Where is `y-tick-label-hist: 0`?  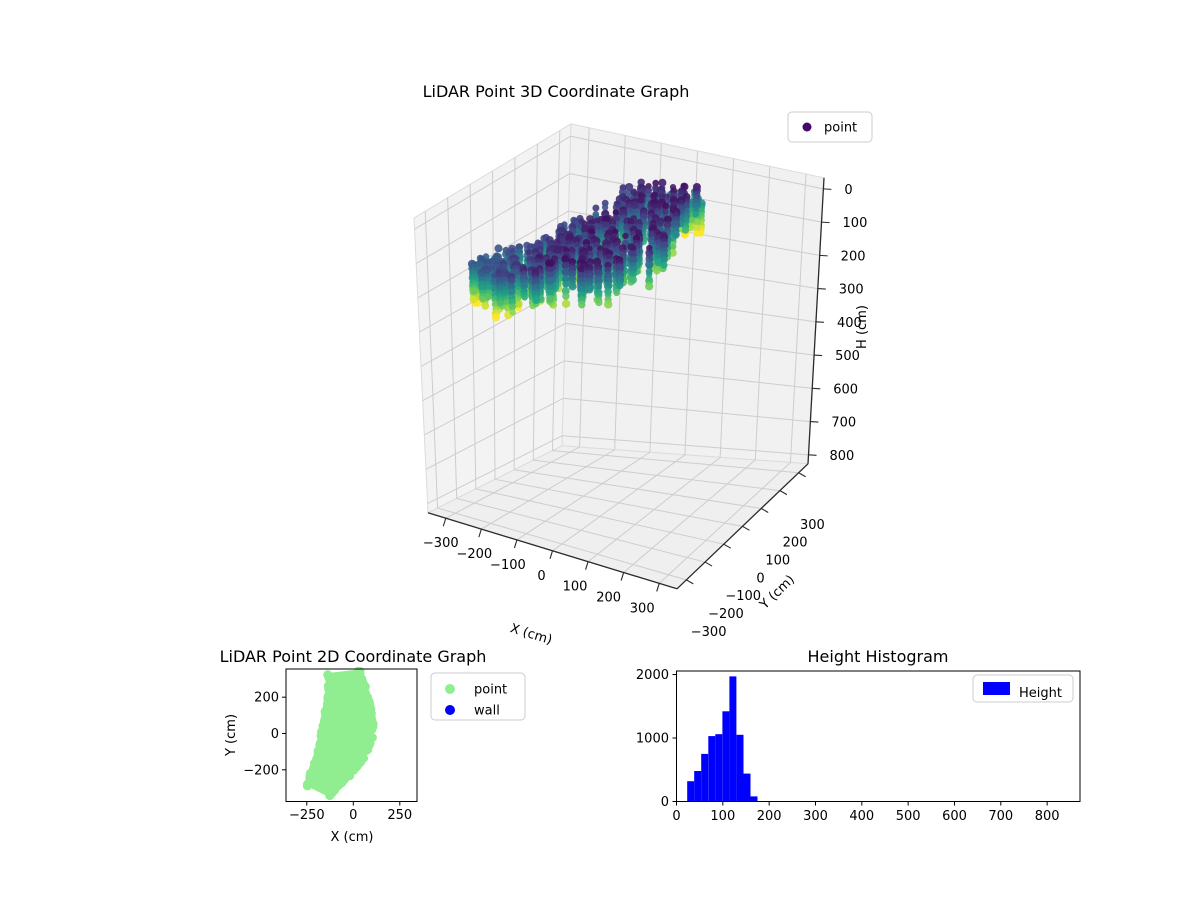 y-tick-label-hist: 0 is located at coordinates (665, 802).